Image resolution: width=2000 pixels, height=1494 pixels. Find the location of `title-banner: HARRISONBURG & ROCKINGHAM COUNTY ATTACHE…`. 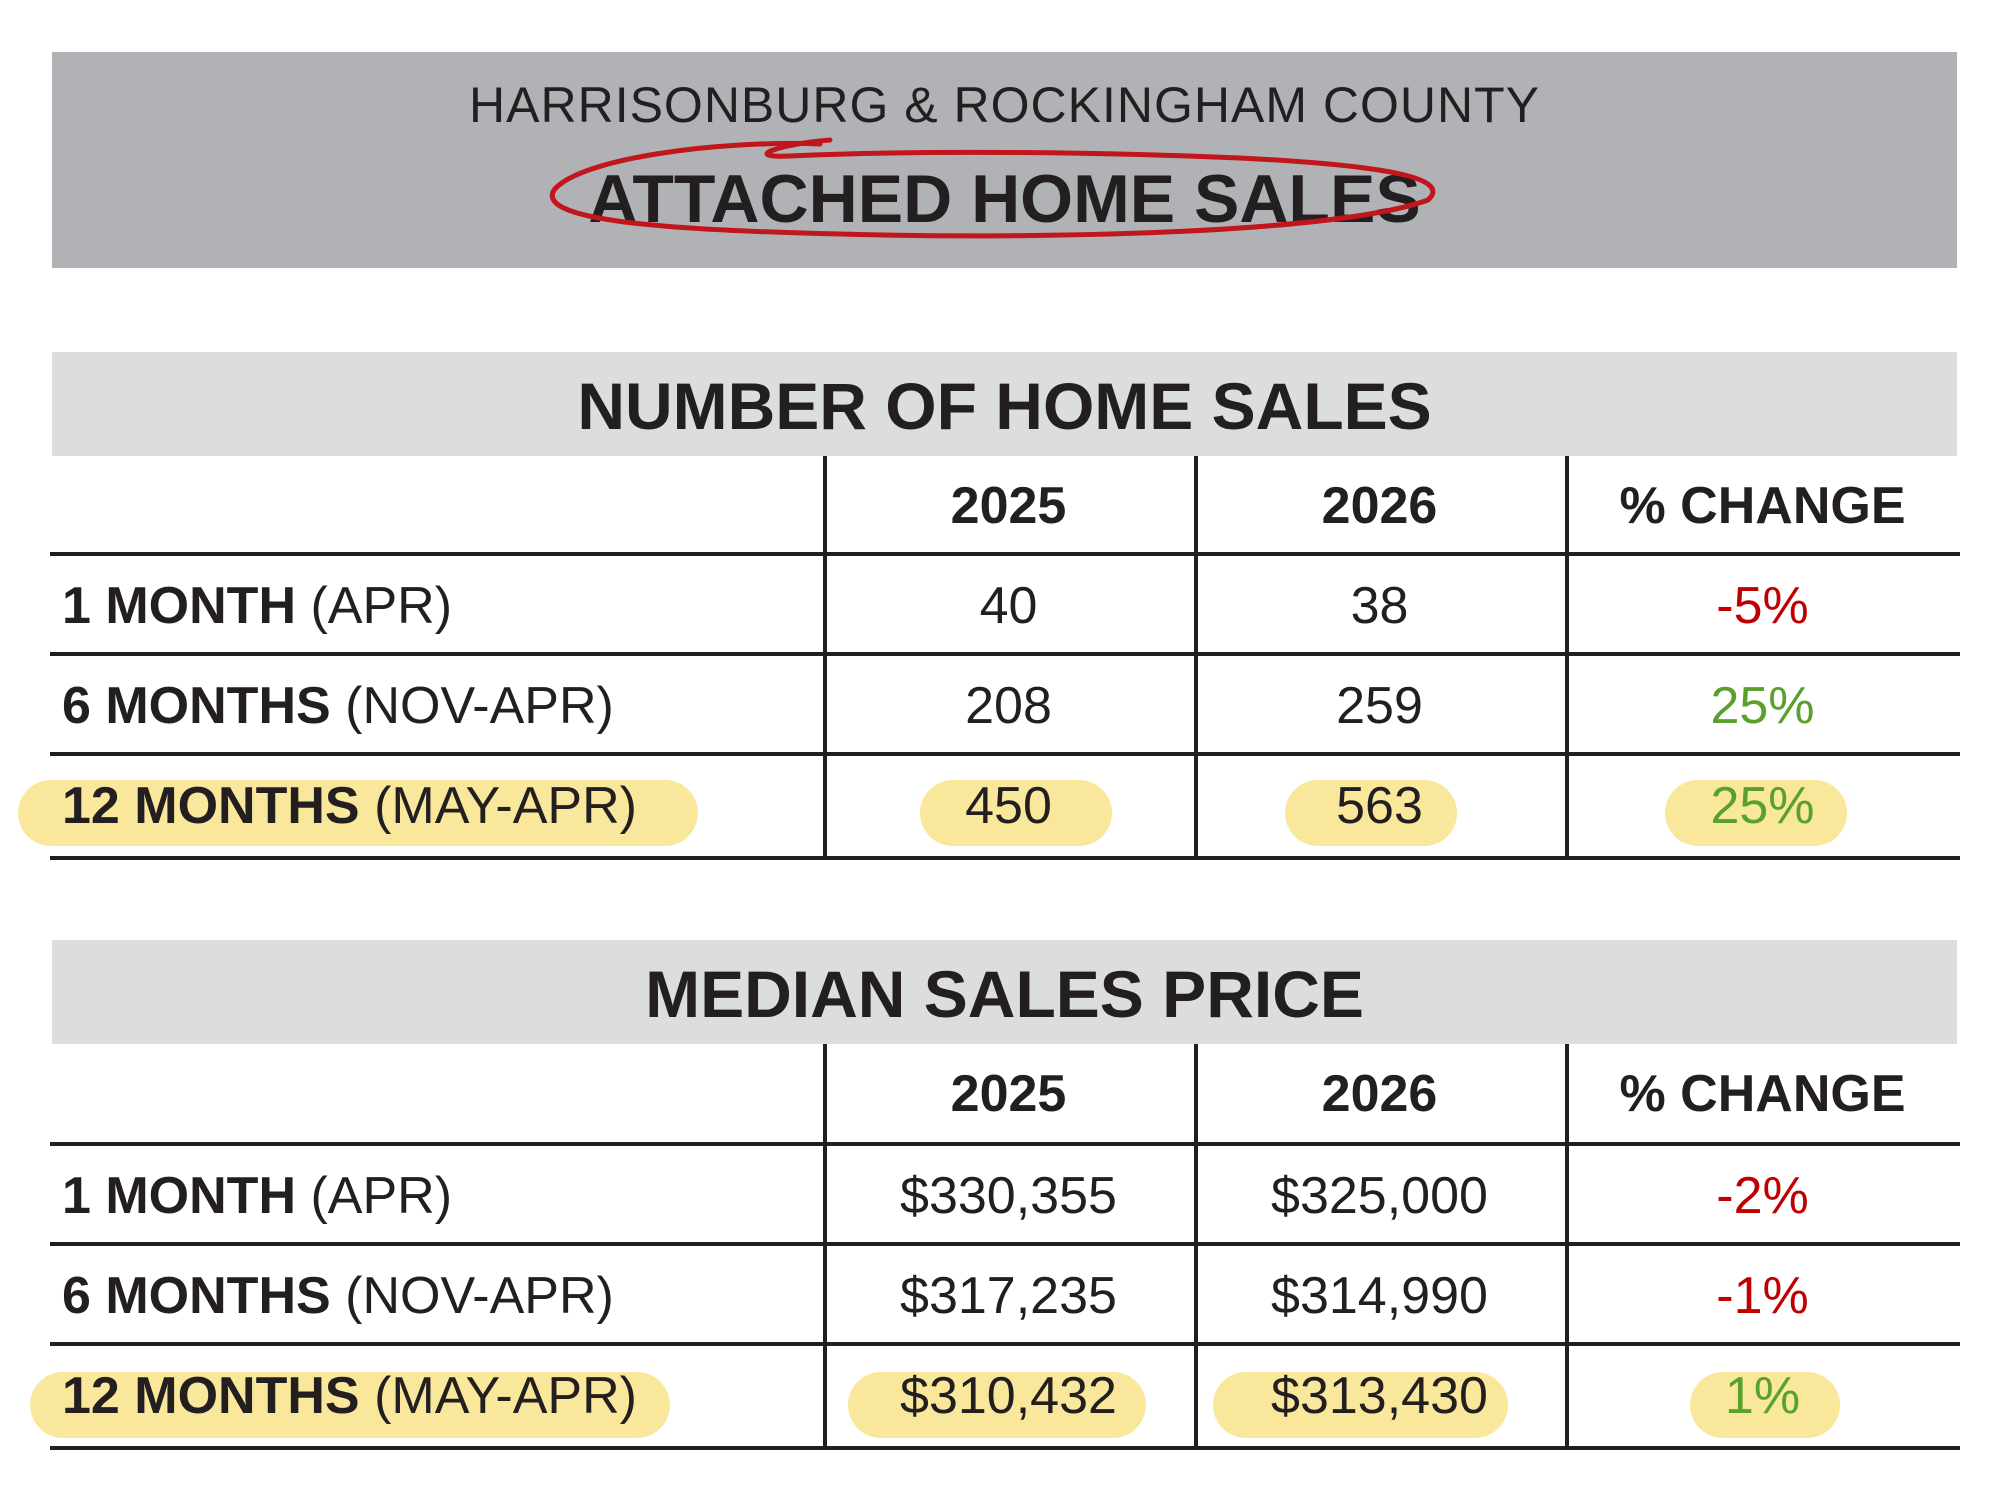

title-banner: HARRISONBURG & ROCKINGHAM COUNTY ATTACHE… is located at coordinates (1004, 160).